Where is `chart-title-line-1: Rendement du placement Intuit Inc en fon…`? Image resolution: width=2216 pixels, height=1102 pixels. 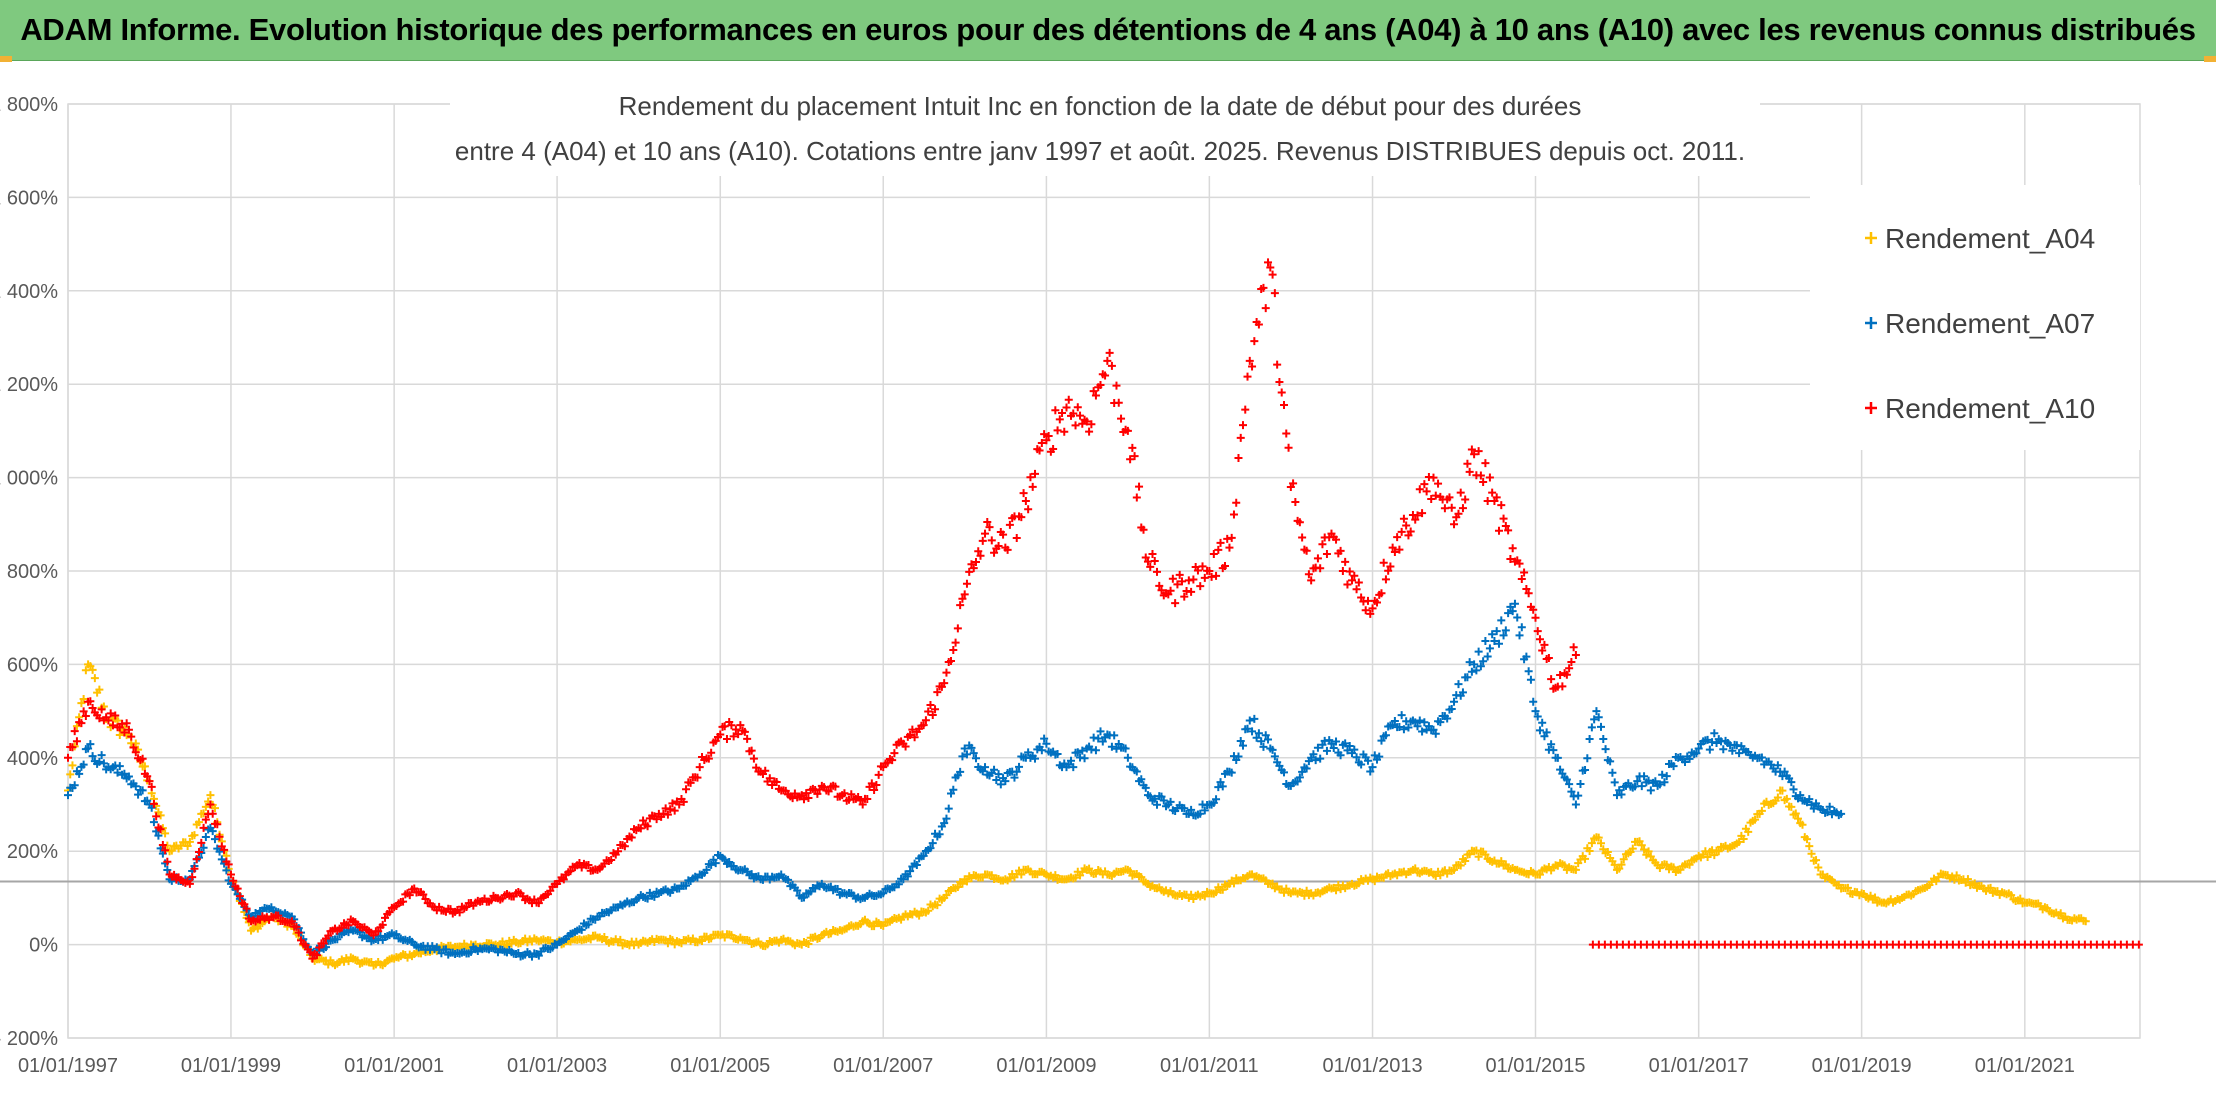 chart-title-line-1: Rendement du placement Intuit Inc en fon… is located at coordinates (1100, 106).